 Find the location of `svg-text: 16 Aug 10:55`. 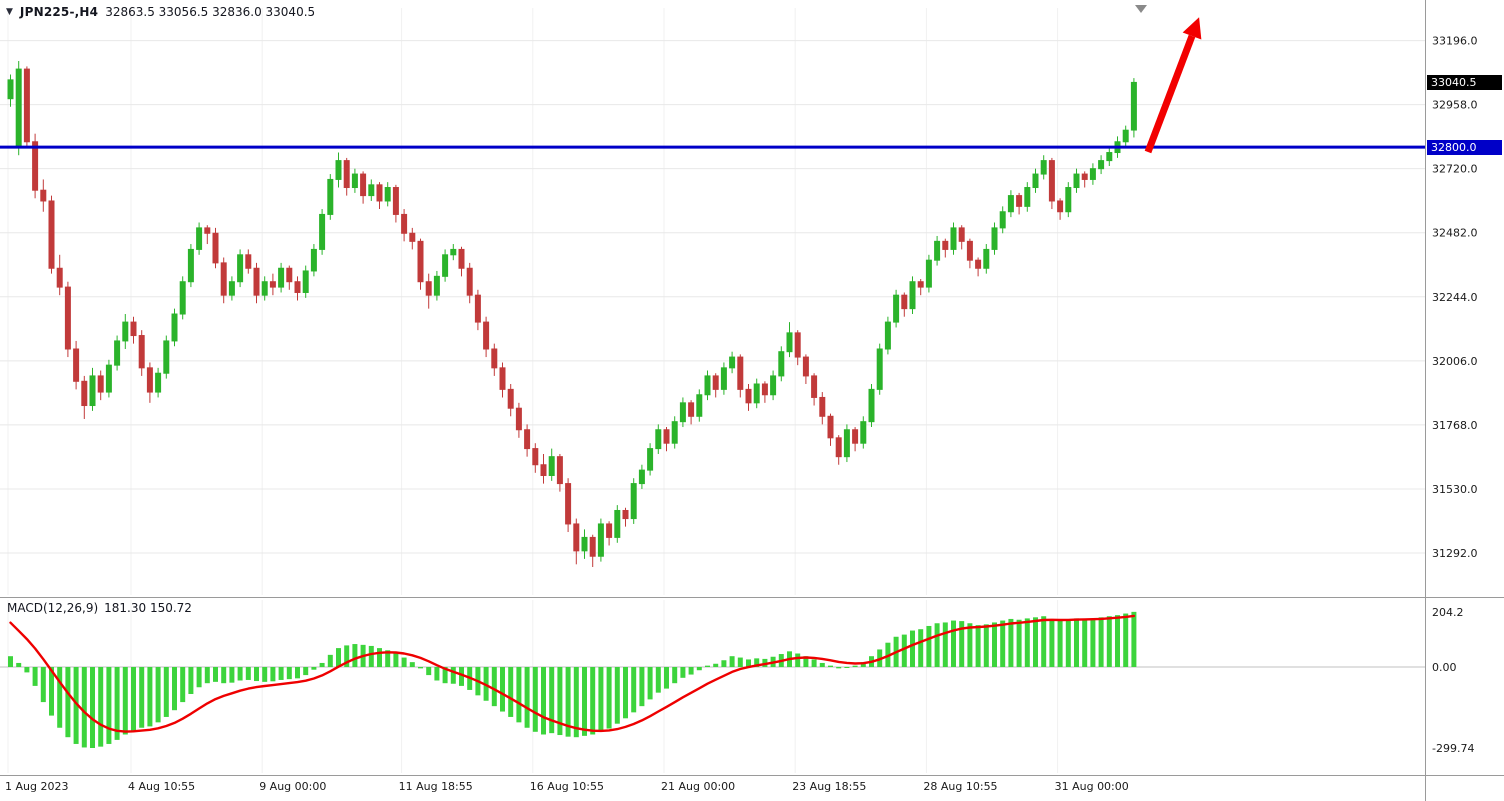

svg-text: 16 Aug 10:55 is located at coordinates (567, 786).